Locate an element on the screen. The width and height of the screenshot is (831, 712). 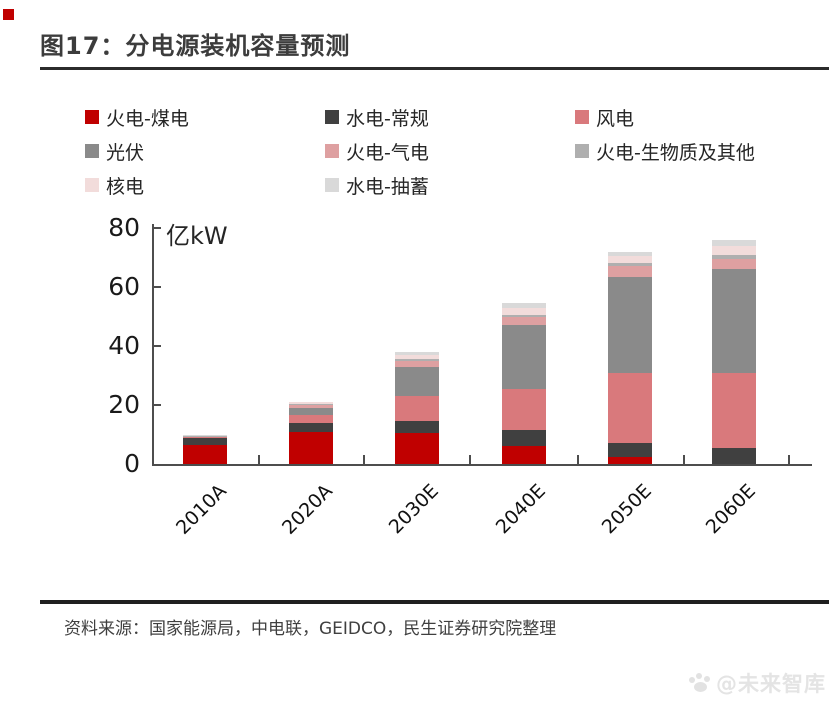
legend-item-8: 水电-抽蓄 is located at coordinates (450, 185).